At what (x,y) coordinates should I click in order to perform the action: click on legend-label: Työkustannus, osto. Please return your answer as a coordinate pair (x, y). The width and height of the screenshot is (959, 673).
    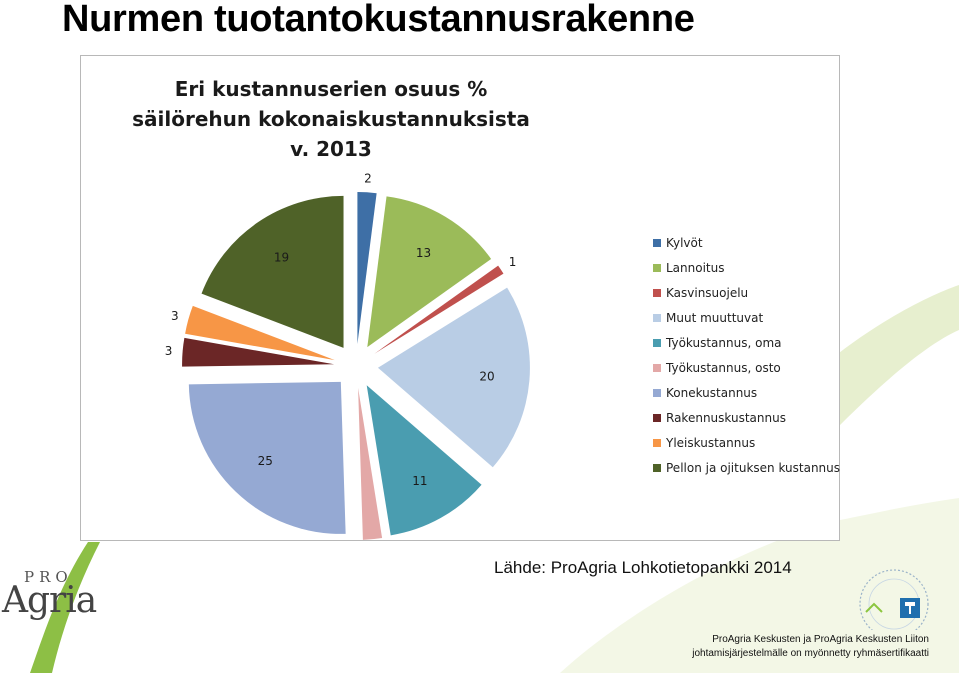
    Looking at the image, I should click on (723, 367).